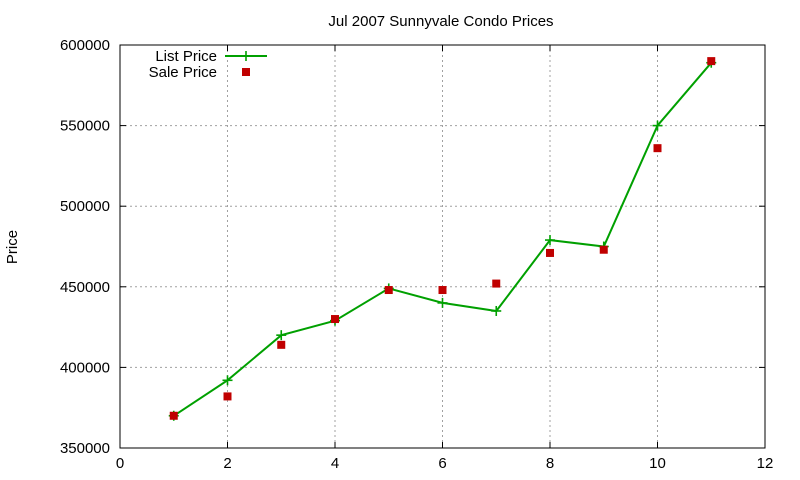 This screenshot has width=800, height=480. What do you see at coordinates (120, 463) in the screenshot?
I see `x-tick-label: 0` at bounding box center [120, 463].